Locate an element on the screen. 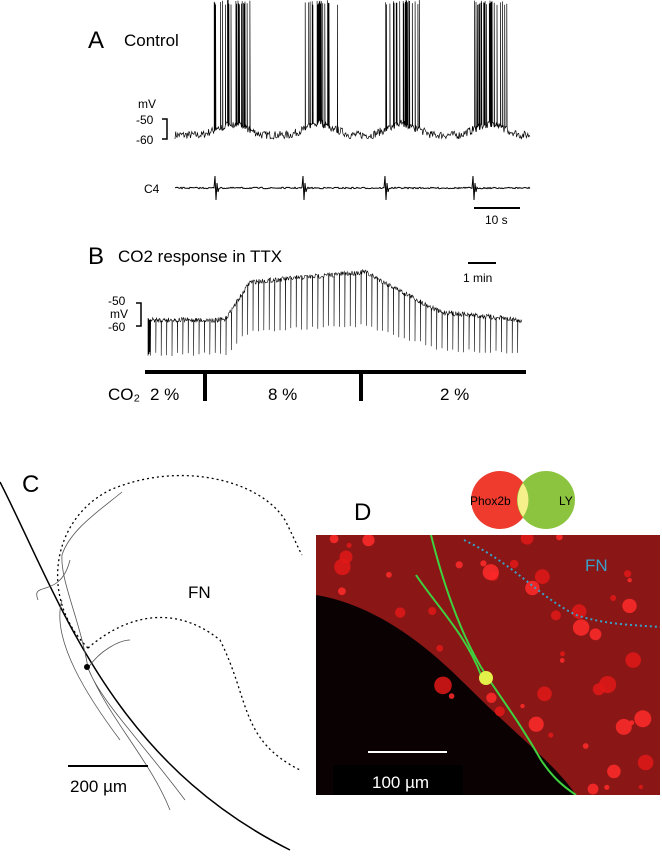  scale-label: 1 min is located at coordinates (477, 278).